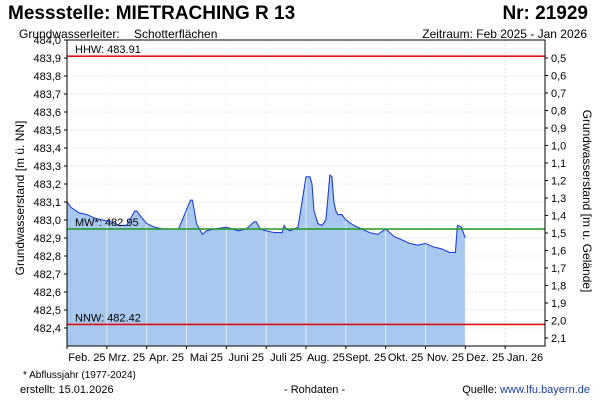 The image size is (600, 400). Describe the element at coordinates (286, 358) in the screenshot. I see `x-tick-label: Juli 25` at that location.